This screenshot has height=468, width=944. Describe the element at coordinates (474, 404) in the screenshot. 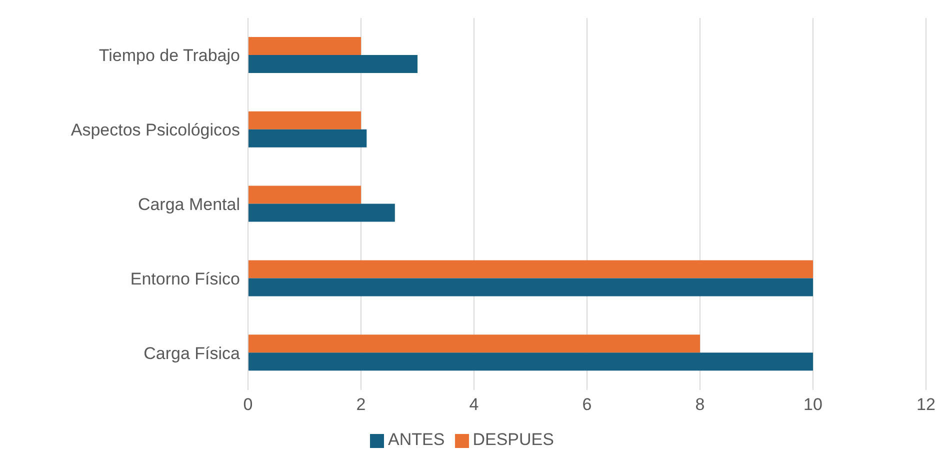

I see `x-tick-label: 4` at that location.